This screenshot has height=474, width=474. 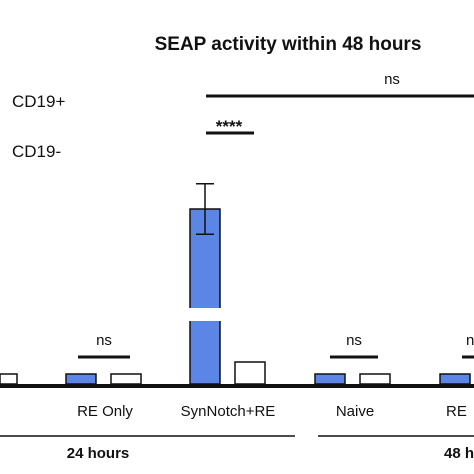 I want to click on chart-title: SEAP activity within 48 hours, so click(x=288, y=44).